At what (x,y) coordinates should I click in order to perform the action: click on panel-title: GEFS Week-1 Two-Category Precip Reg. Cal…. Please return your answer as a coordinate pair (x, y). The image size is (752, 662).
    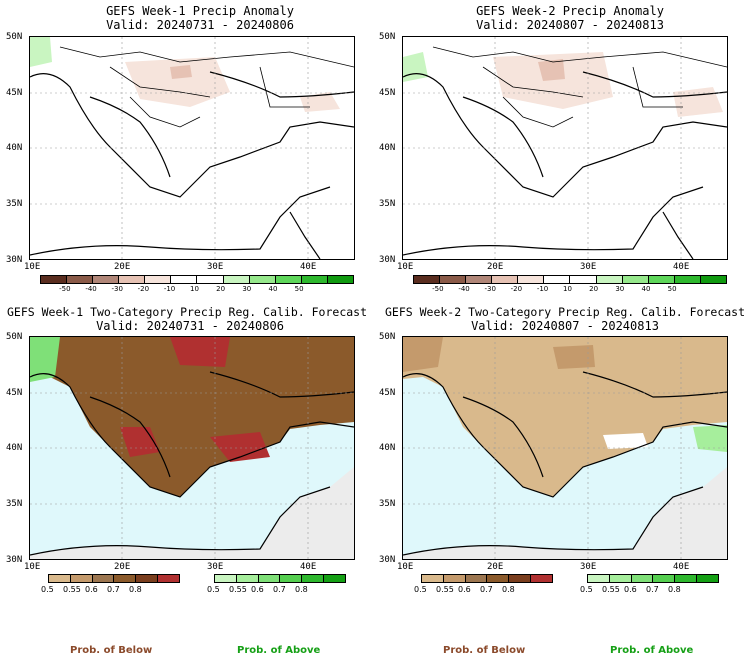
    Looking at the image, I should click on (187, 312).